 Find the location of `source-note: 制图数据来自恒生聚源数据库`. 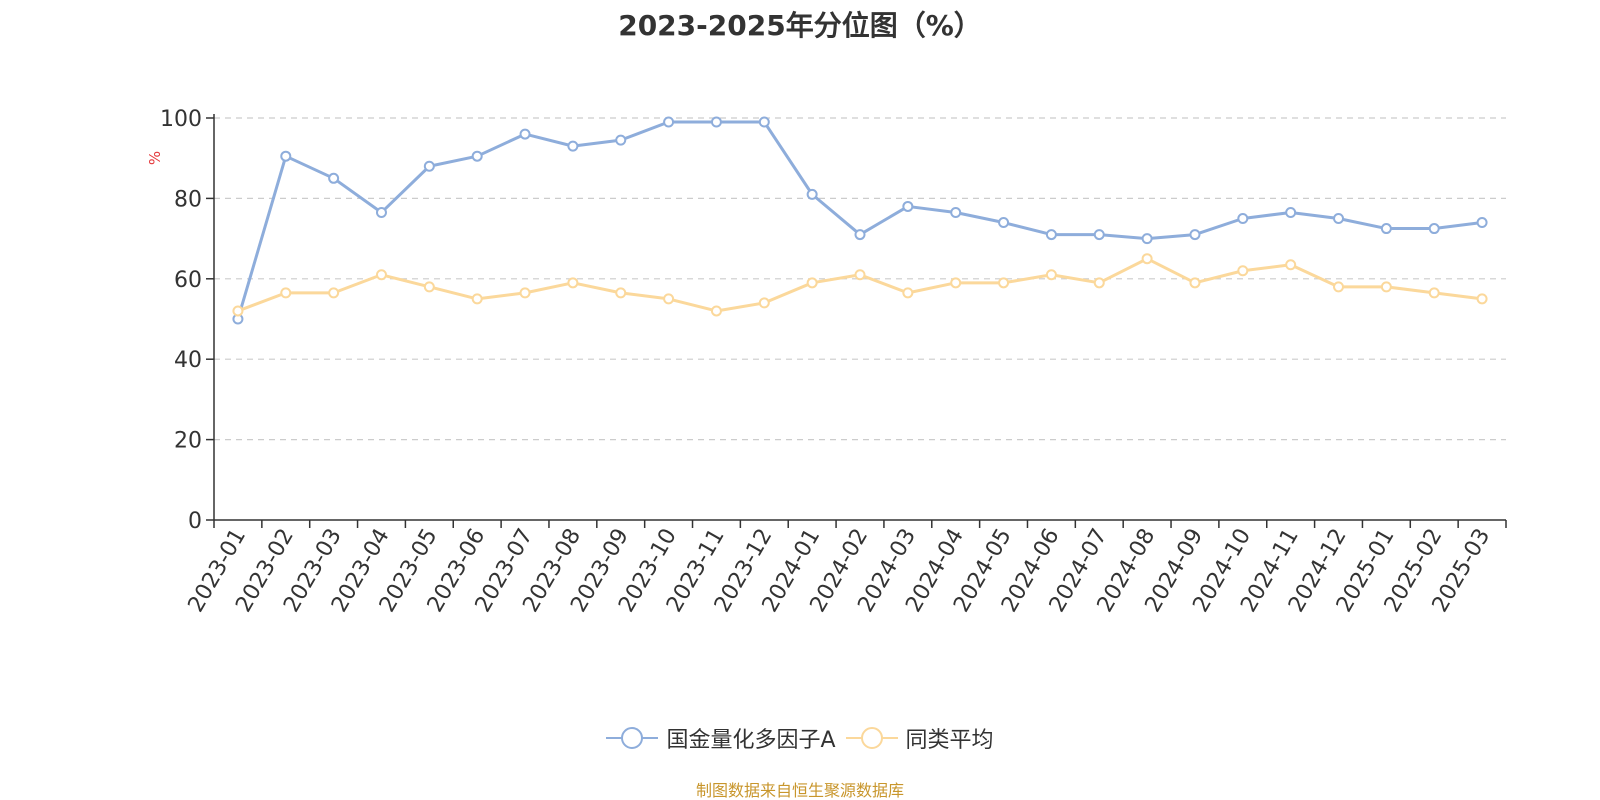

source-note: 制图数据来自恒生聚源数据库 is located at coordinates (799, 790).